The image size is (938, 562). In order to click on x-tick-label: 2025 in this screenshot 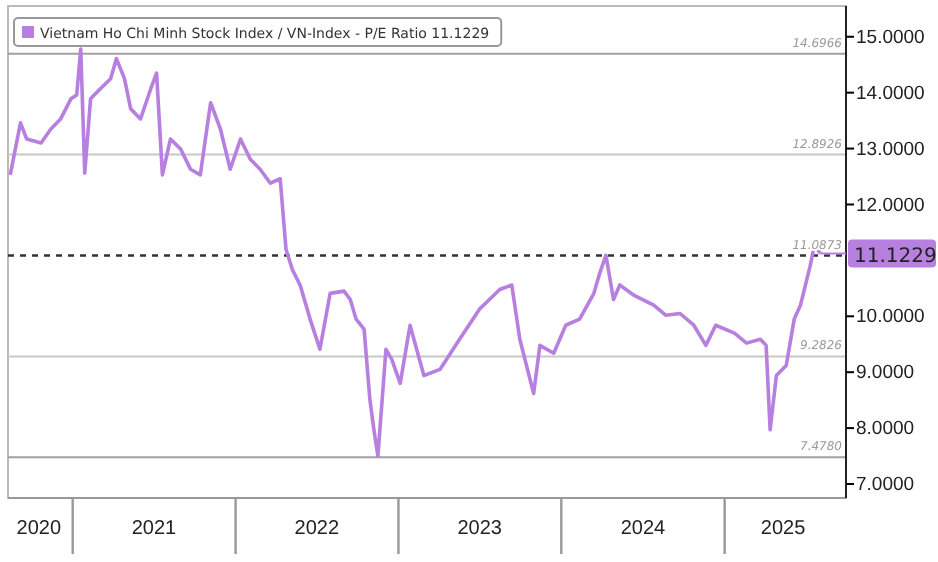, I will do `click(783, 529)`.